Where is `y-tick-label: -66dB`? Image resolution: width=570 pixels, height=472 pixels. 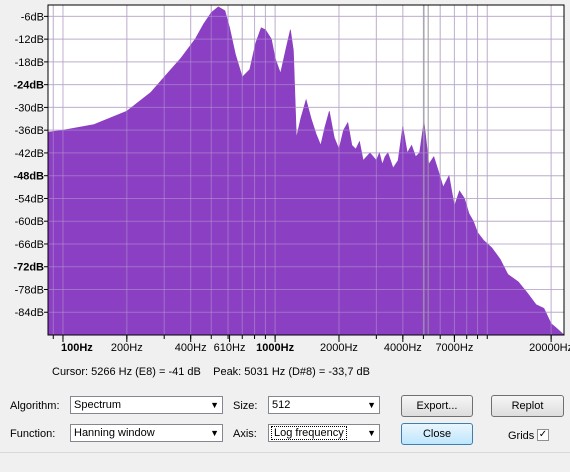
y-tick-label: -66dB is located at coordinates (29, 245).